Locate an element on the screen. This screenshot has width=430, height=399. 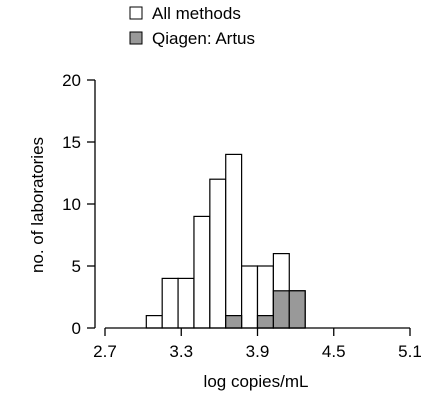
y-tick-label-4: 20 is located at coordinates (71, 80).